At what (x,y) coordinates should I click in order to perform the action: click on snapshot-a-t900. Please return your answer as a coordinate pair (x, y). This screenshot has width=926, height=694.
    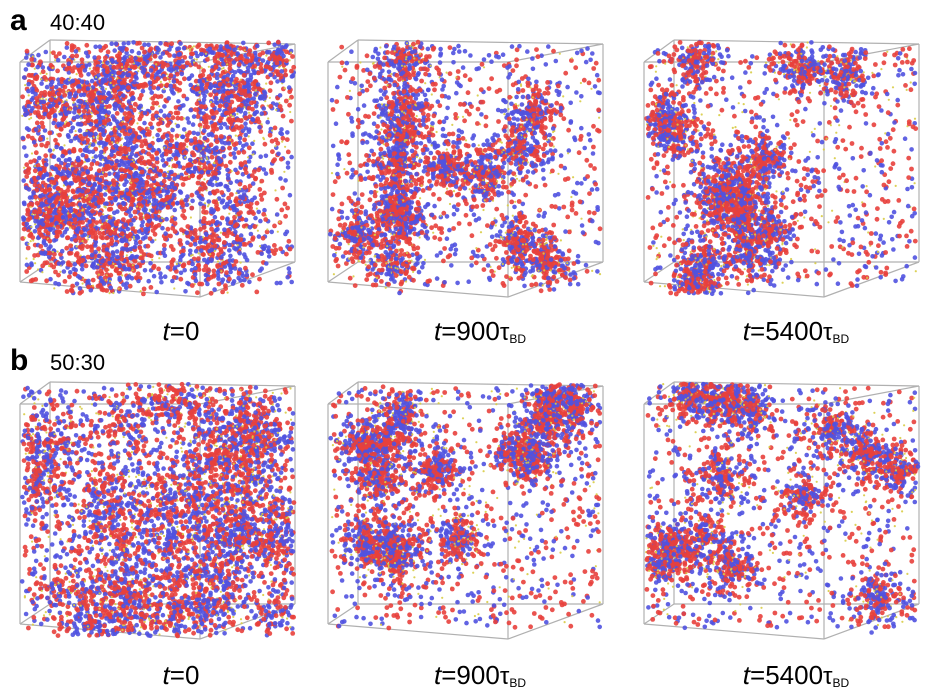
    Looking at the image, I should click on (463, 167).